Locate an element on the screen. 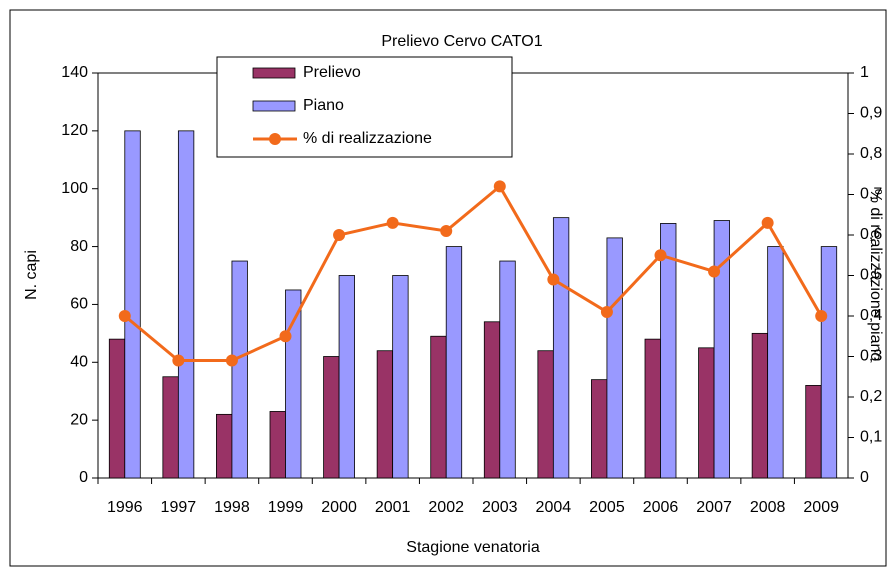 The height and width of the screenshot is (577, 896). y2-tick-label: 0,6 is located at coordinates (871, 234).